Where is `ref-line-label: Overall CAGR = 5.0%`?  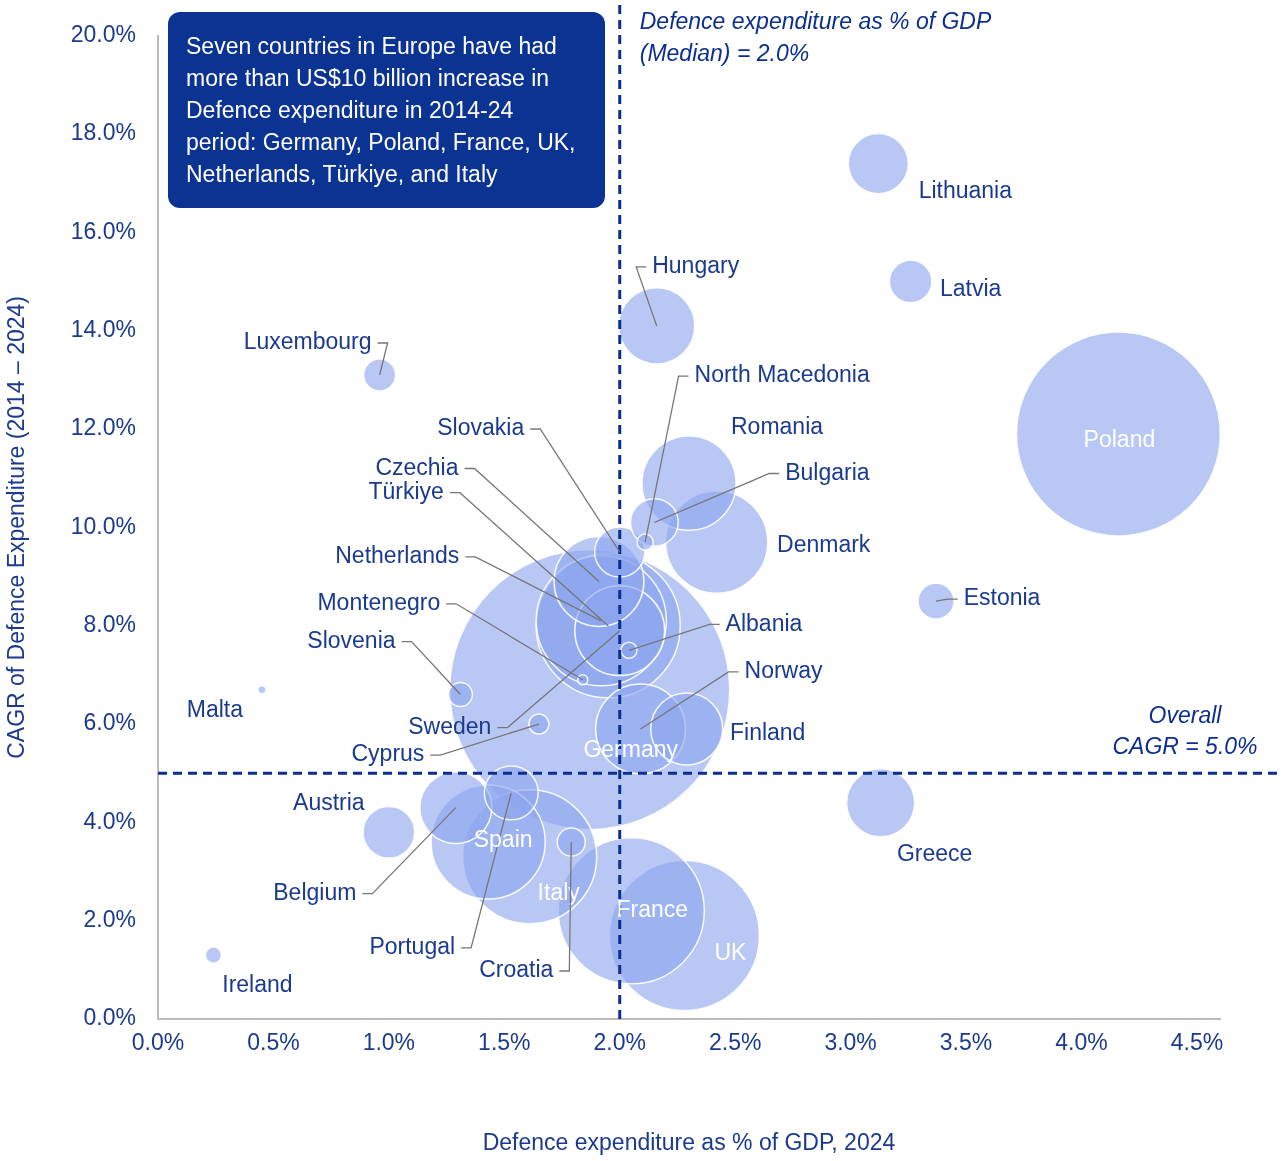 ref-line-label: Overall CAGR = 5.0% is located at coordinates (1185, 730).